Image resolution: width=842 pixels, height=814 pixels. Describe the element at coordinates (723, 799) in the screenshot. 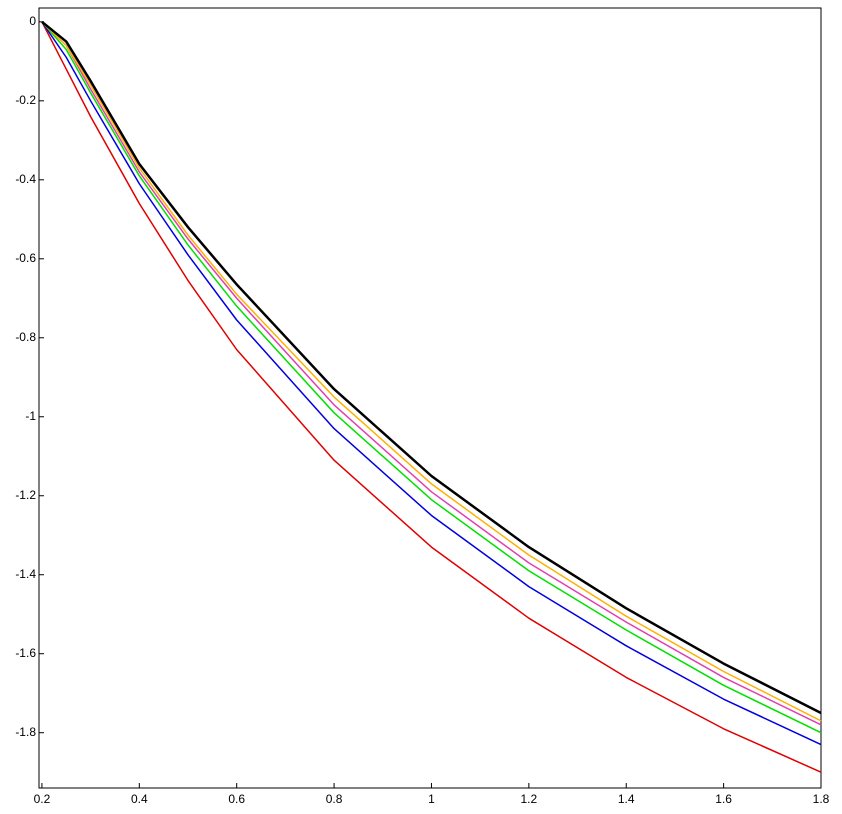

I see `x-tick-label: 1.6` at that location.